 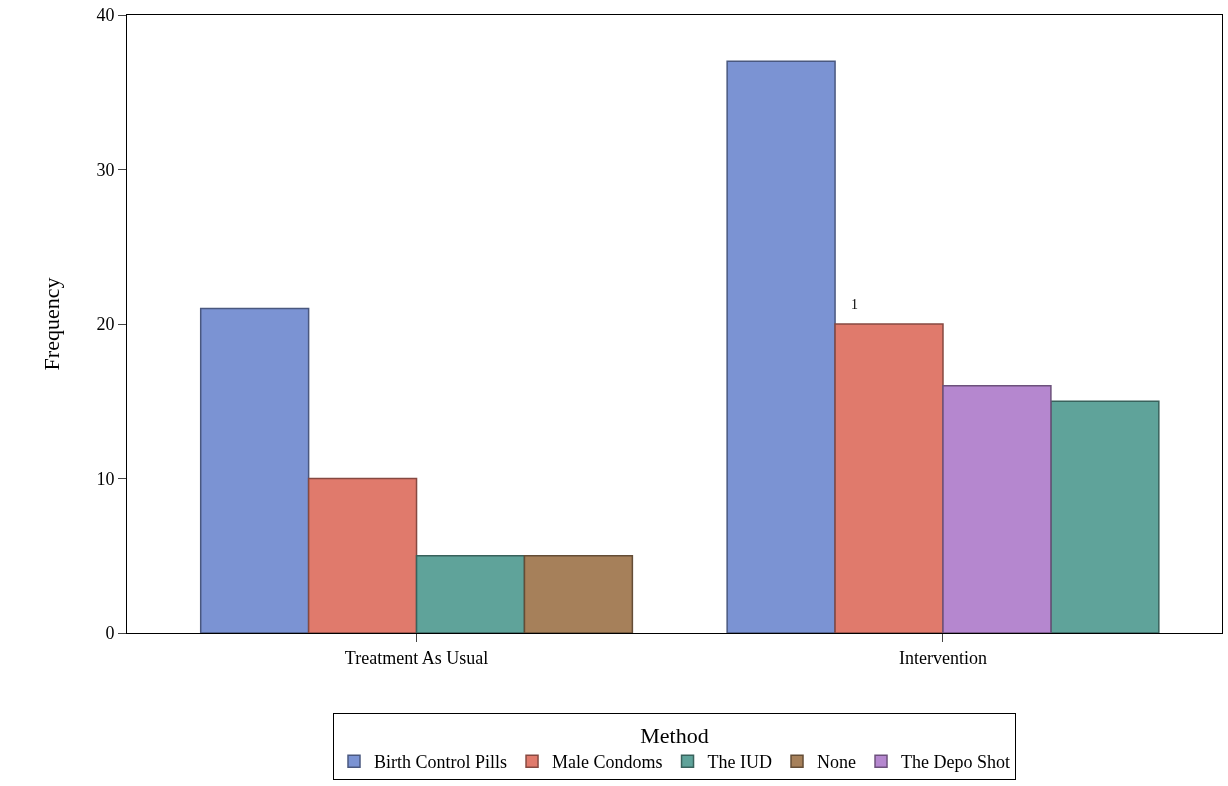 I want to click on legend-title: Method, so click(x=674, y=735).